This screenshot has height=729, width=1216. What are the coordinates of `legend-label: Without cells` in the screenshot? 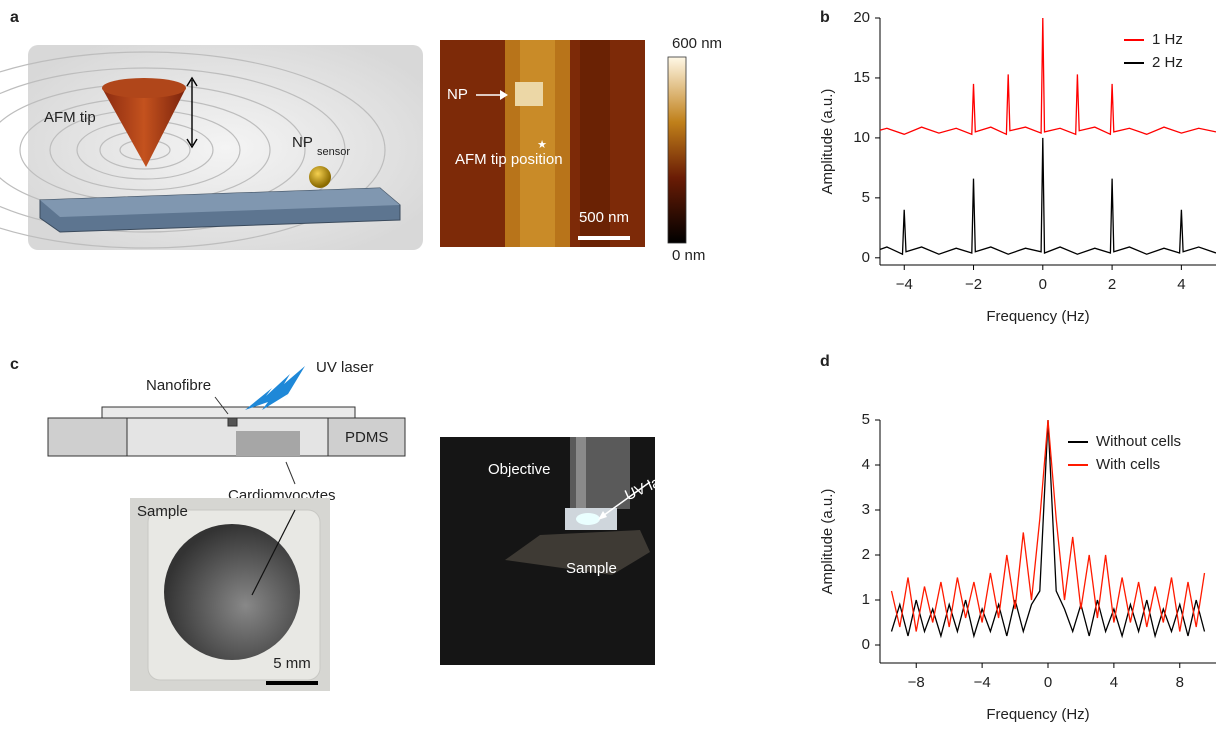 It's located at (1138, 441).